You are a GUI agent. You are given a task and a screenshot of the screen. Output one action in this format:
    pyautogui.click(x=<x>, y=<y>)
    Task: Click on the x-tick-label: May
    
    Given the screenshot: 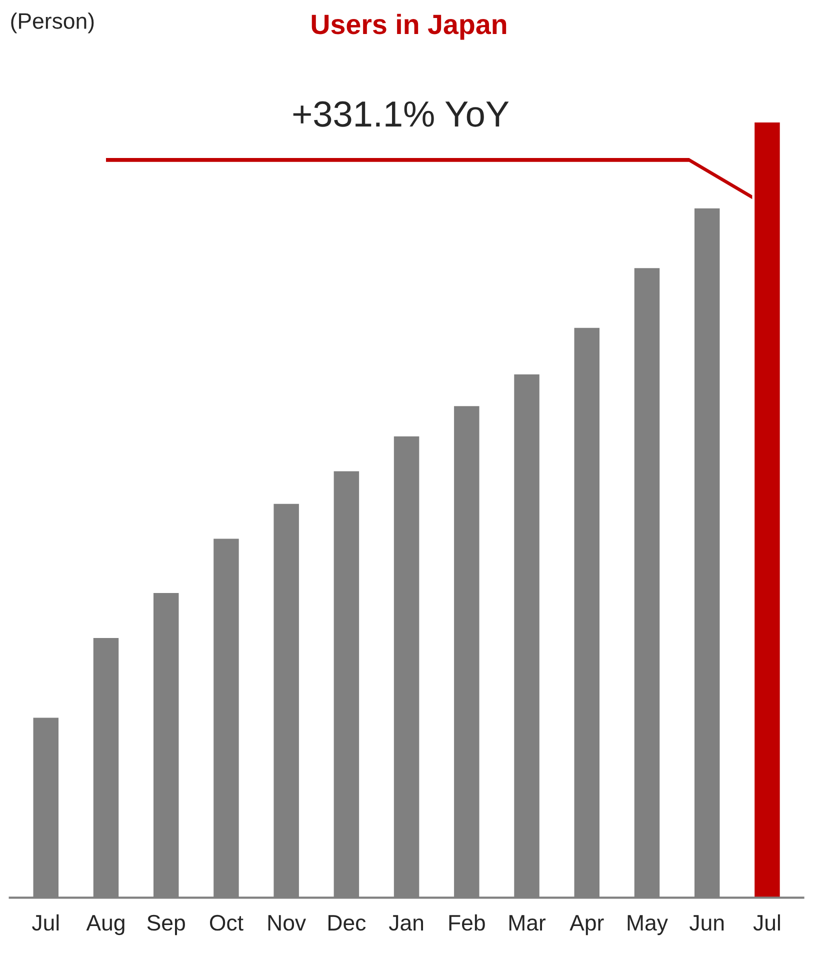 What is the action you would take?
    pyautogui.click(x=648, y=925)
    